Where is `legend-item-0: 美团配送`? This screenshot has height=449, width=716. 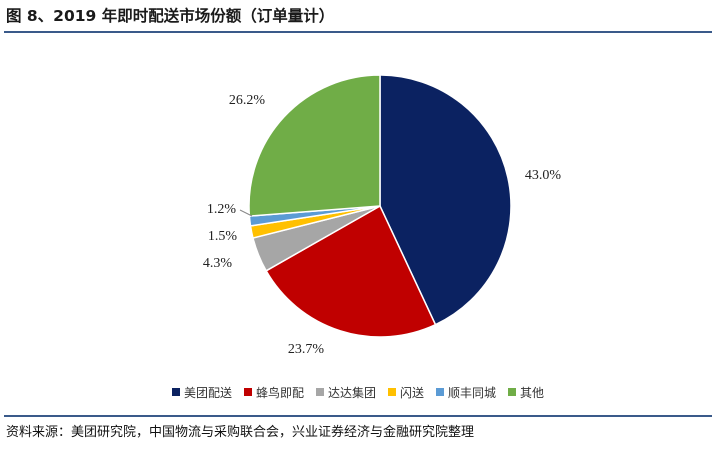
legend-item-0: 美团配送 is located at coordinates (201, 392).